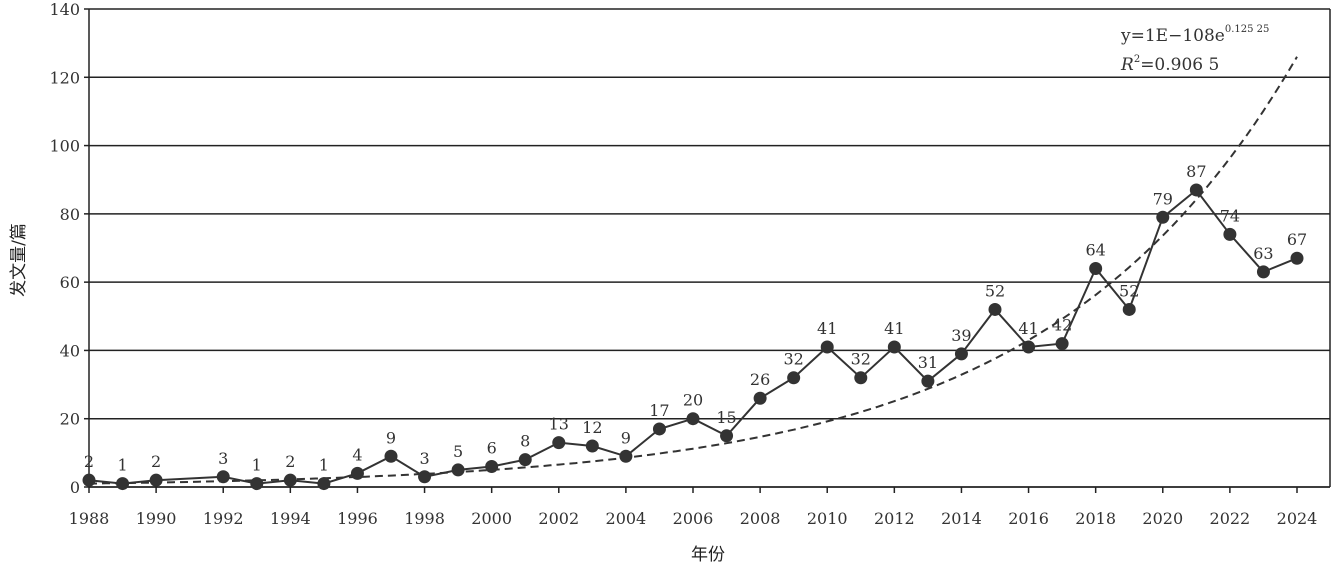 This screenshot has width=1335, height=567. What do you see at coordinates (458, 470) in the screenshot?
I see `data-point-1999` at bounding box center [458, 470].